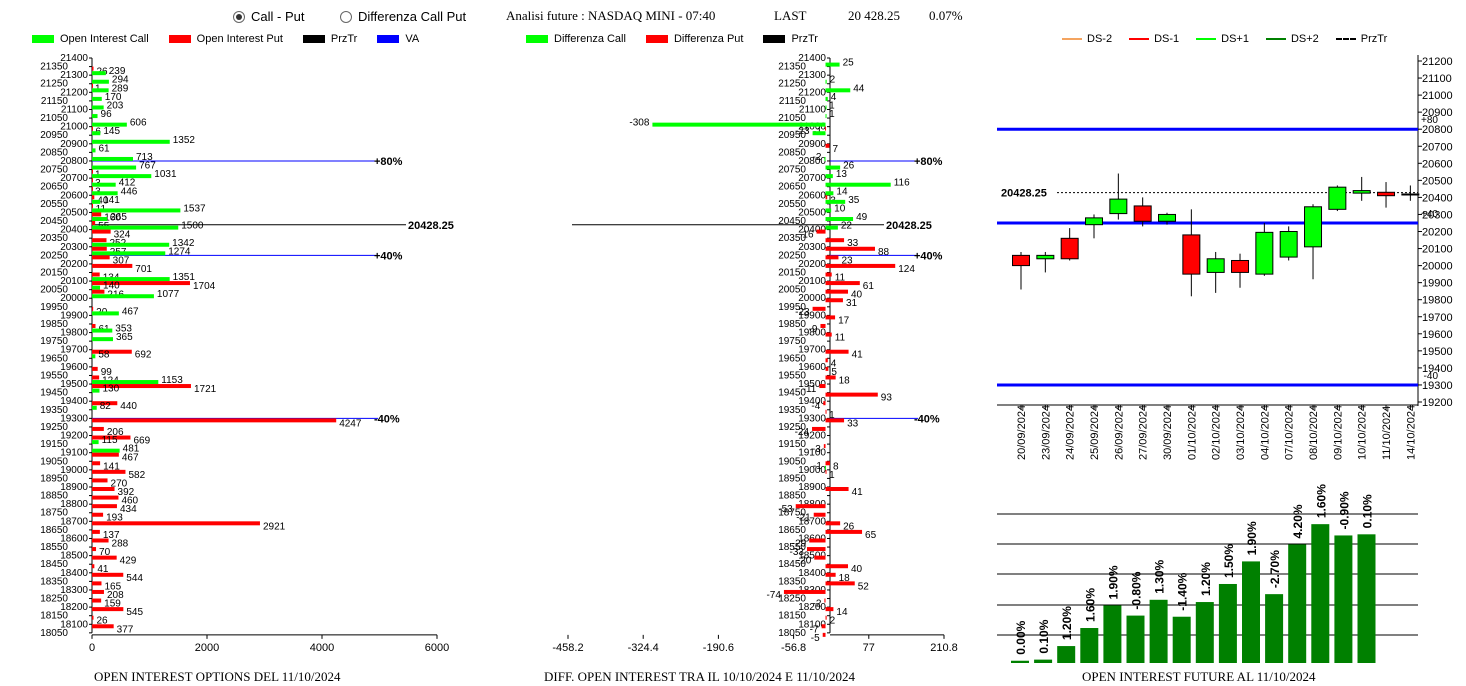 The image size is (1466, 686). What do you see at coordinates (1044, 636) in the screenshot?
I see `future-oi-label: 0.10%` at bounding box center [1044, 636].